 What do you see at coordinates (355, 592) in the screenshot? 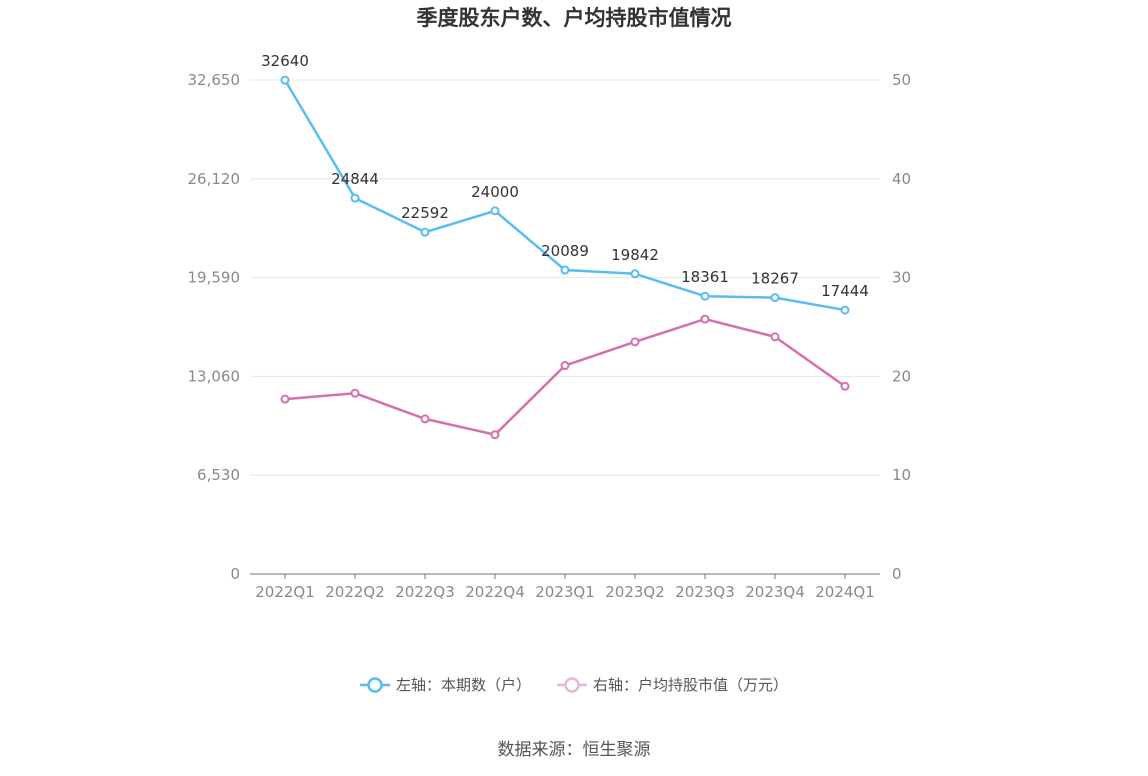
I see `x-tick-label: 2022Q2` at bounding box center [355, 592].